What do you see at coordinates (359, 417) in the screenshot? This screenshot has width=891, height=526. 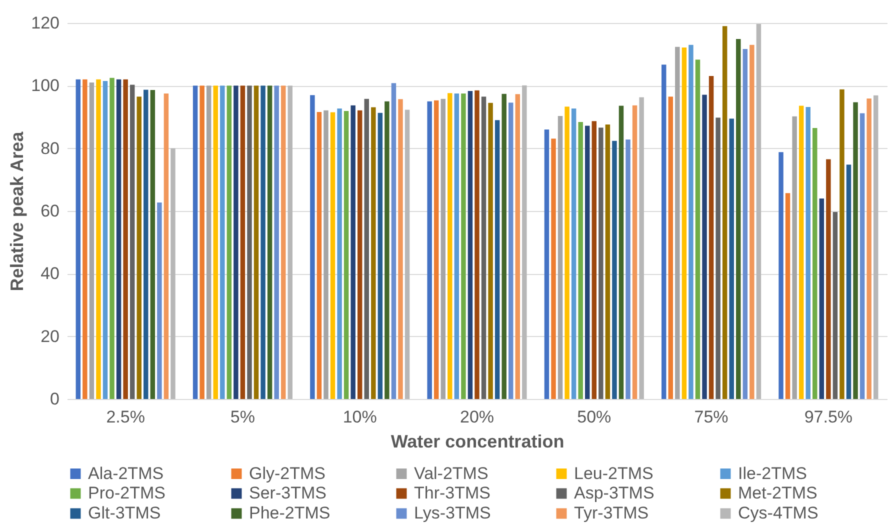 I see `x-tick-label: 10%` at bounding box center [359, 417].